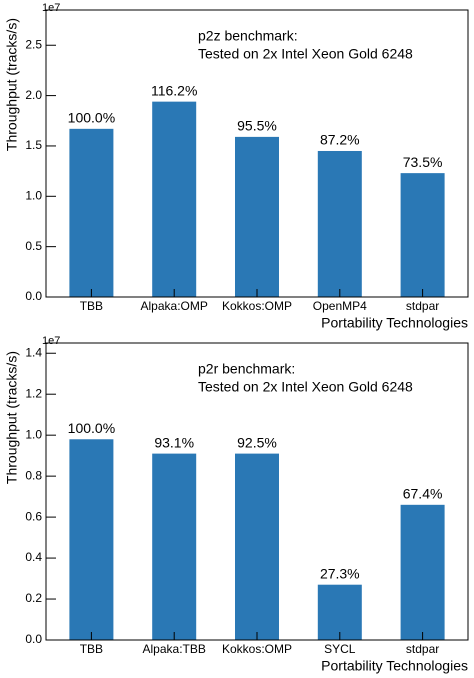 This screenshot has width=474, height=678. Describe the element at coordinates (257, 442) in the screenshot. I see `bar-label: 92.5%` at that location.